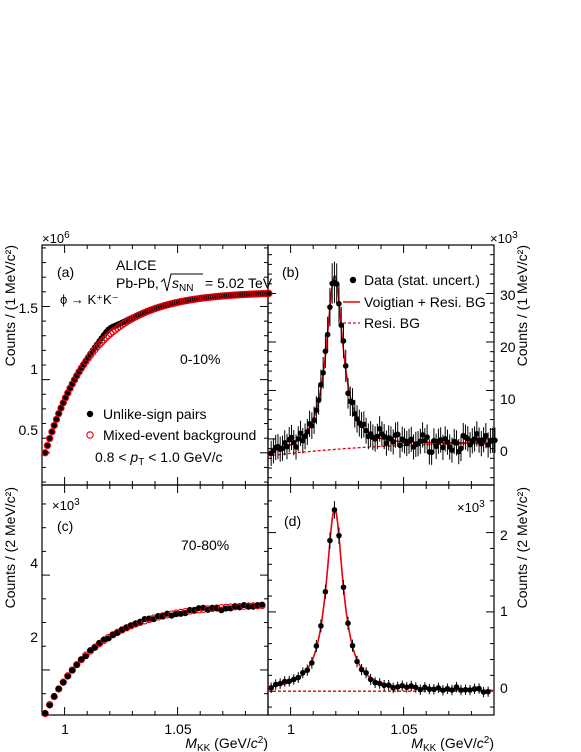 Image resolution: width=581 pixels, height=752 pixels. What do you see at coordinates (471, 507) in the screenshot?
I see `multiplier-d: ×10³` at bounding box center [471, 507].